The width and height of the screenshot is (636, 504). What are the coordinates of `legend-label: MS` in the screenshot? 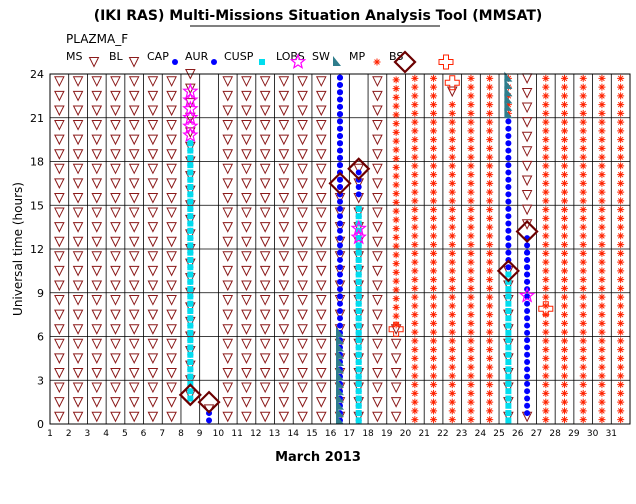 It's located at (74, 56).